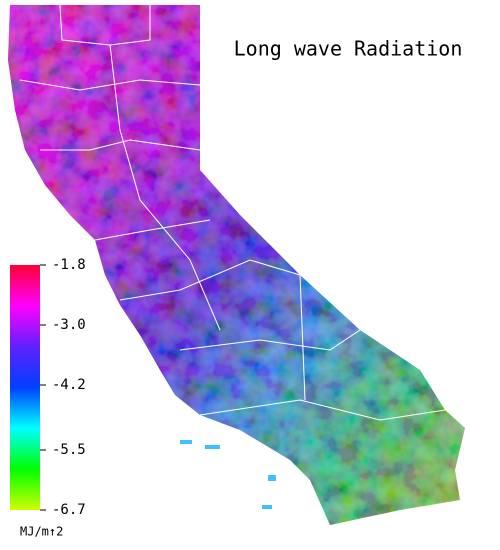 The image size is (500, 550). Describe the element at coordinates (41, 532) in the screenshot. I see `colorbar-unit: MJ/m↑2` at that location.